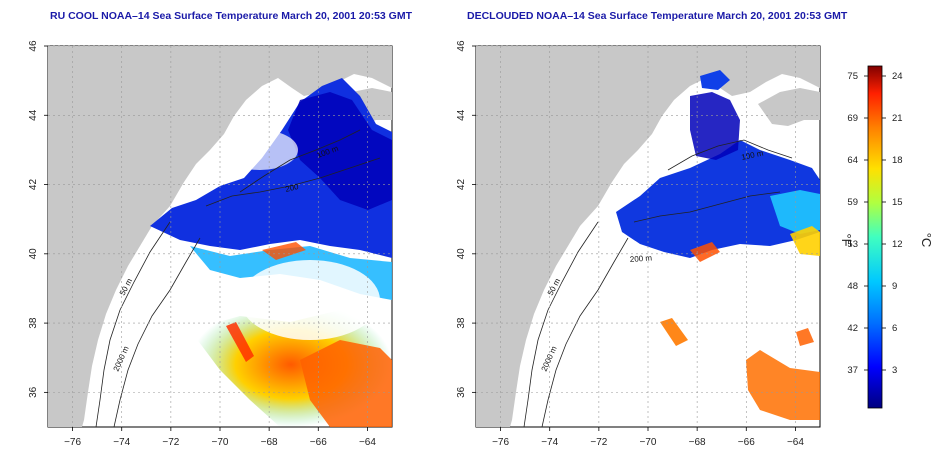 The image size is (950, 475). I want to click on right-y-tick-label: 44, so click(461, 115).